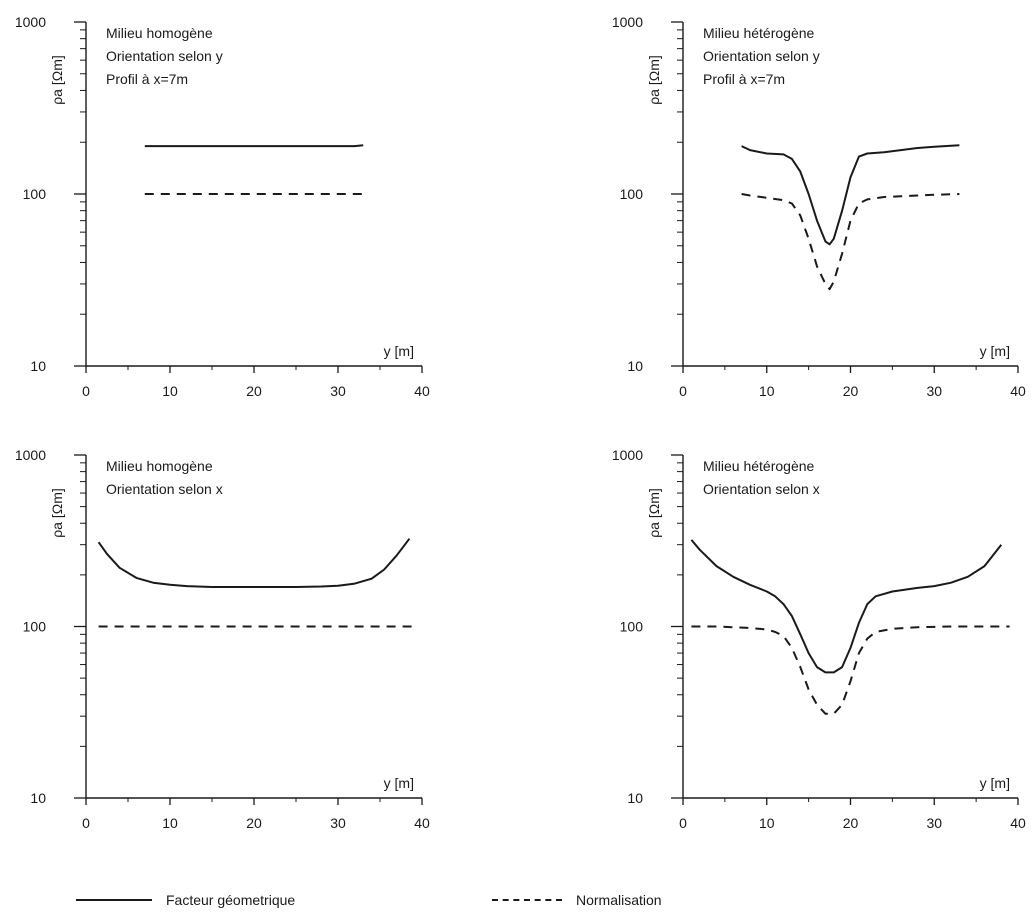 Image resolution: width=1036 pixels, height=920 pixels. I want to click on legend: Facteur géometrique Normalisation, so click(518, 906).